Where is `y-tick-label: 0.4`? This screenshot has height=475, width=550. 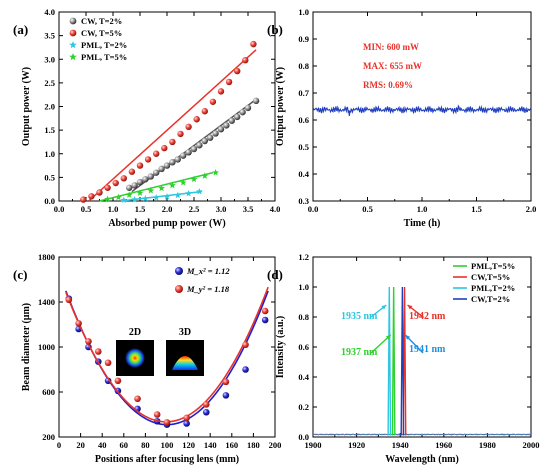 y-tick-label: 0.4 is located at coordinates (303, 174).